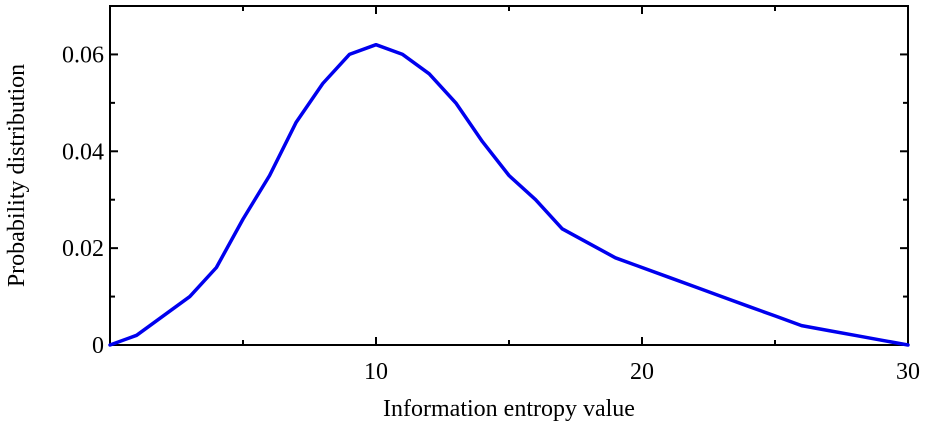  Describe the element at coordinates (376, 372) in the screenshot. I see `x-tick-label: 10` at that location.